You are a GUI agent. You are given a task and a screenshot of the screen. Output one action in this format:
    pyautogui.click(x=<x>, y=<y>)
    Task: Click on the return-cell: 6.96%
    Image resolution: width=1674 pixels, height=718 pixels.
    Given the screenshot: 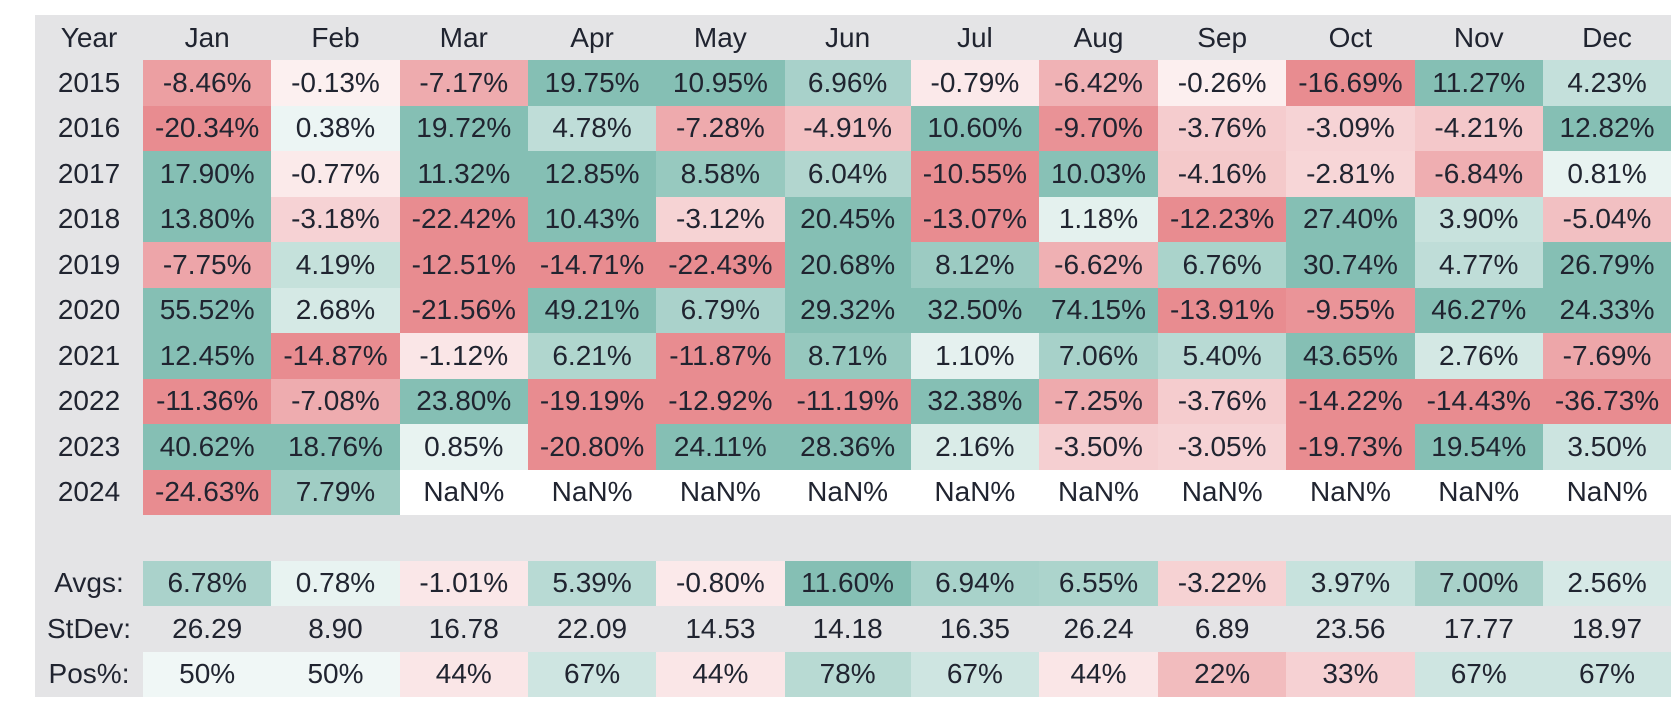 What is the action you would take?
    pyautogui.click(x=847, y=83)
    